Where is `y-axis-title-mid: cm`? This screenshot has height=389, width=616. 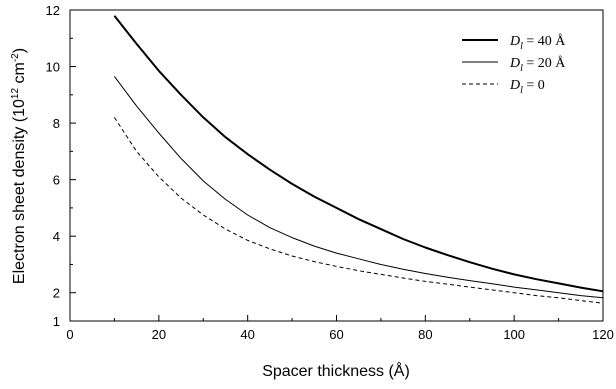
y-axis-title-mid: cm is located at coordinates (19, 75).